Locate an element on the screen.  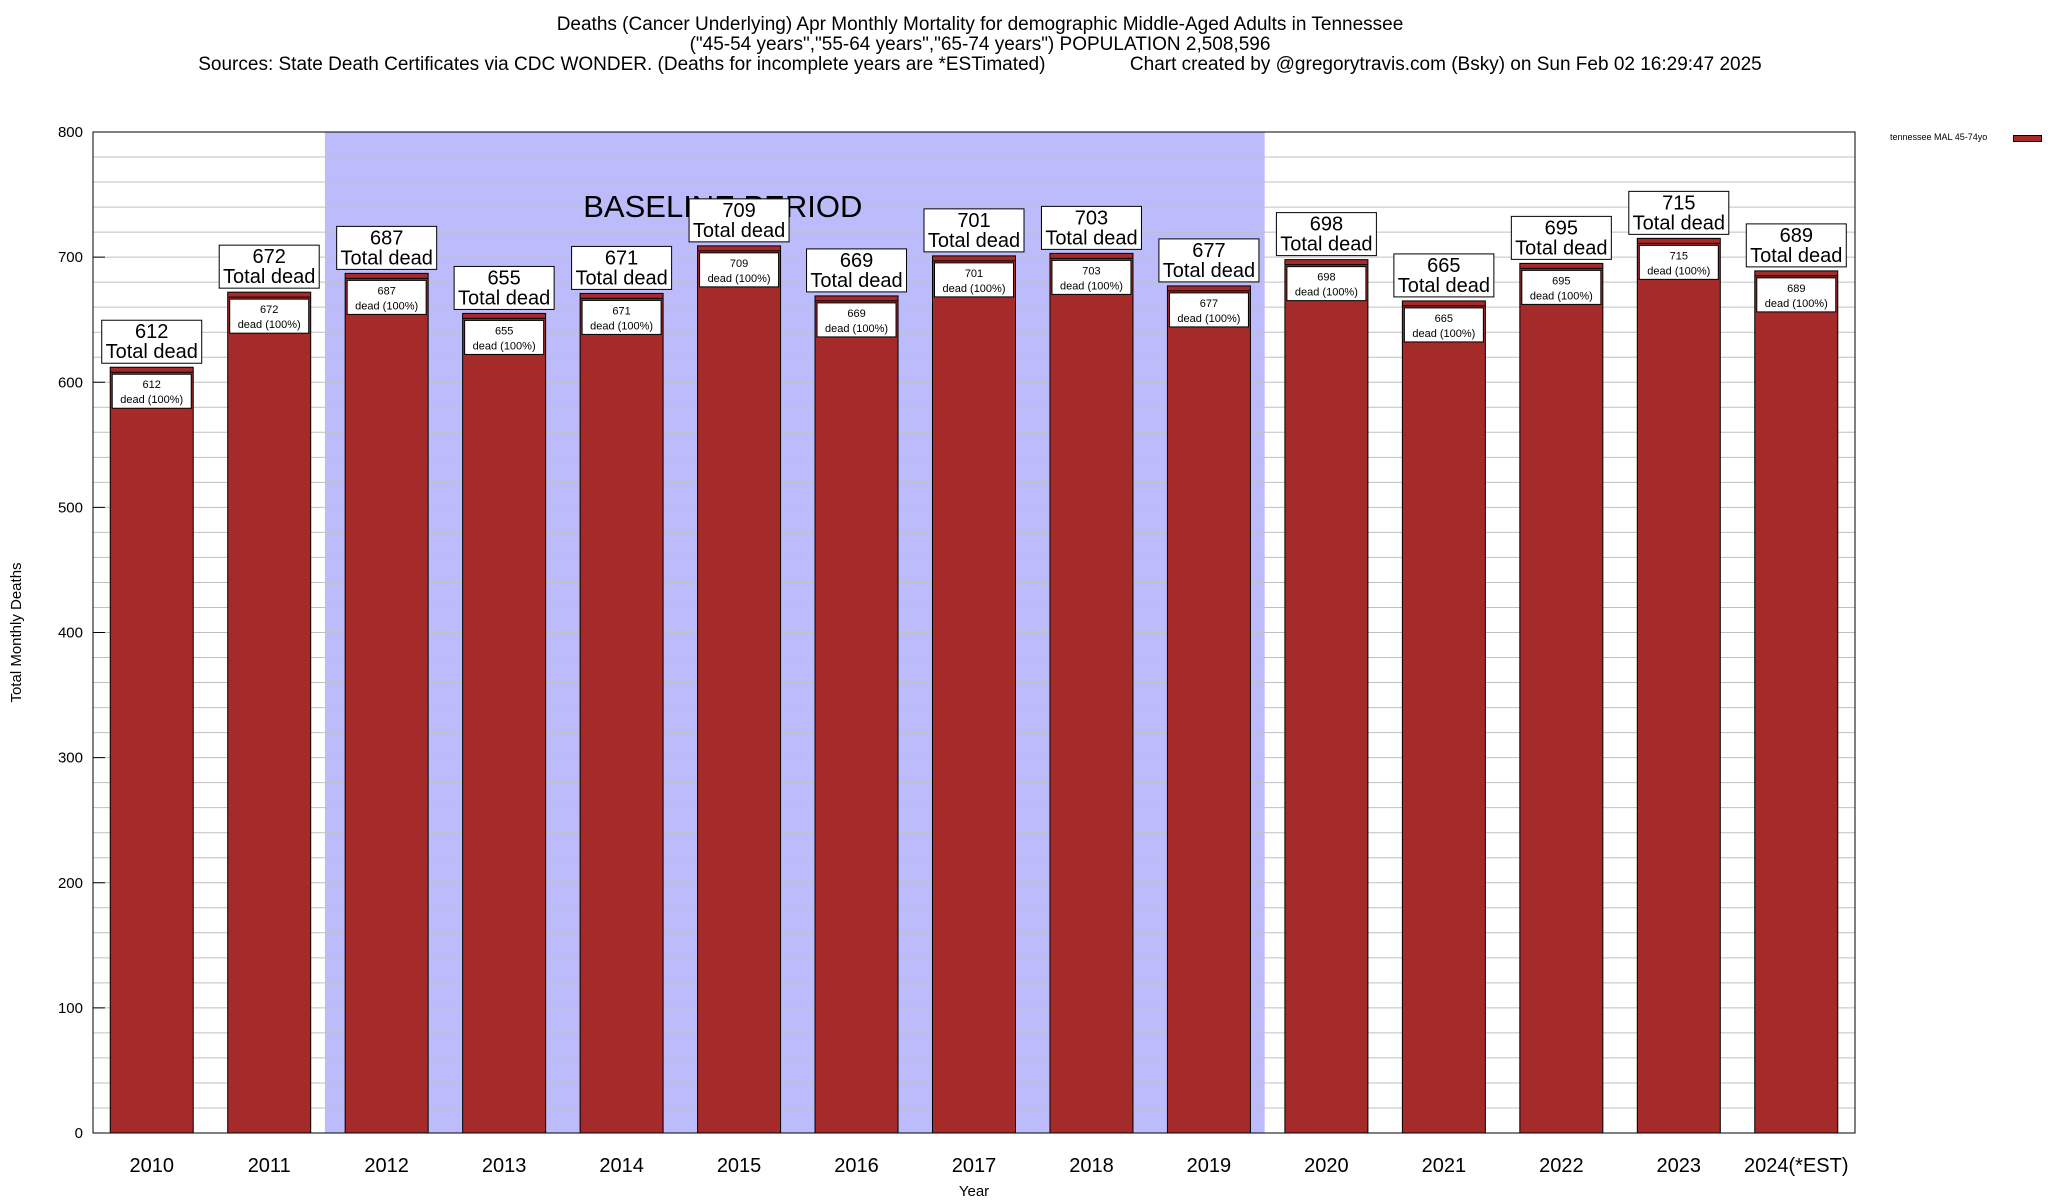
x-tick-label: 2013 is located at coordinates (504, 1166).